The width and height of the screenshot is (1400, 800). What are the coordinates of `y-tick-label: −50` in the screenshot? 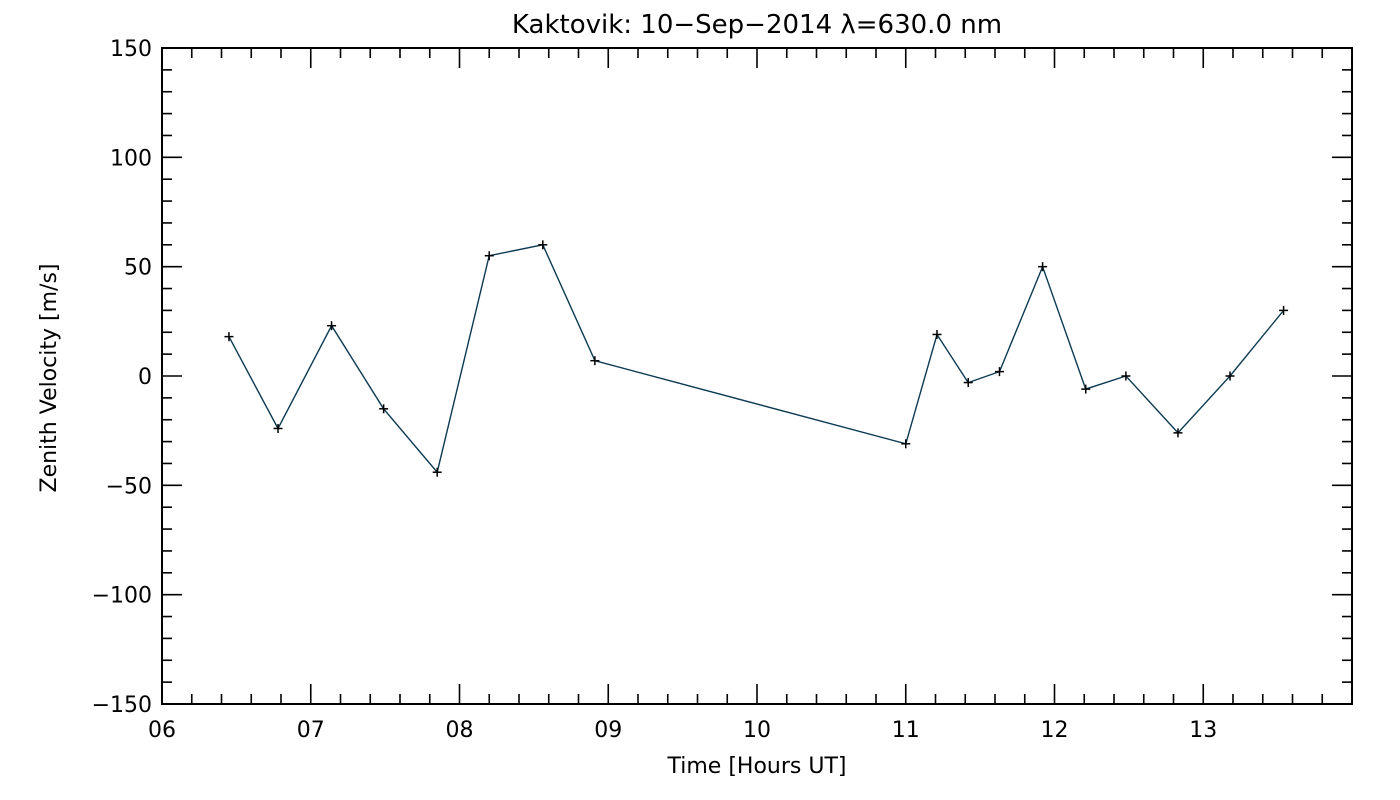 It's located at (129, 486).